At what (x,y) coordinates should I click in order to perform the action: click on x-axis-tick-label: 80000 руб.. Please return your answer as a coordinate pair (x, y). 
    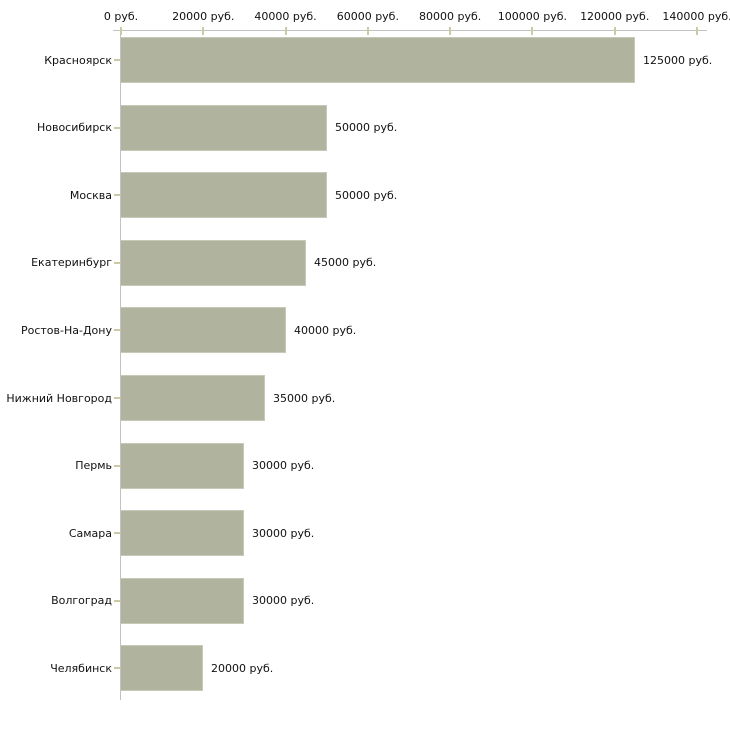
    Looking at the image, I should click on (450, 16).